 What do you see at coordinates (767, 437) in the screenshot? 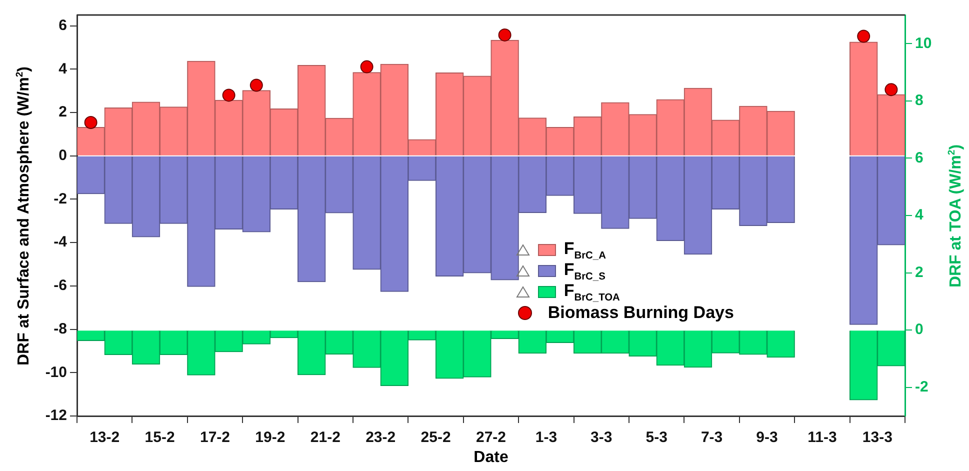
I see `x-tick-label: 9-3` at bounding box center [767, 437].